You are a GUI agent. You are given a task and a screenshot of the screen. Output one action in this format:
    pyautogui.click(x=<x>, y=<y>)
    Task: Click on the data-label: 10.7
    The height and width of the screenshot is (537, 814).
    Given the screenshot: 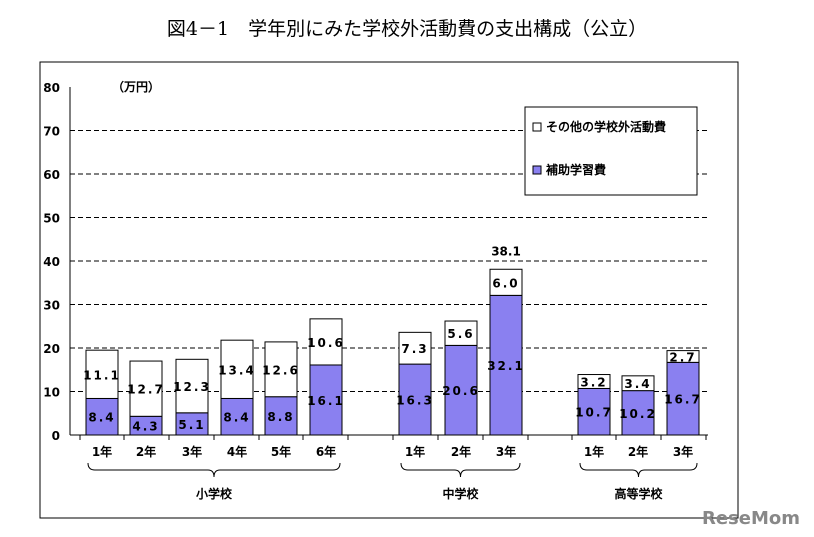 What is the action you would take?
    pyautogui.click(x=594, y=413)
    